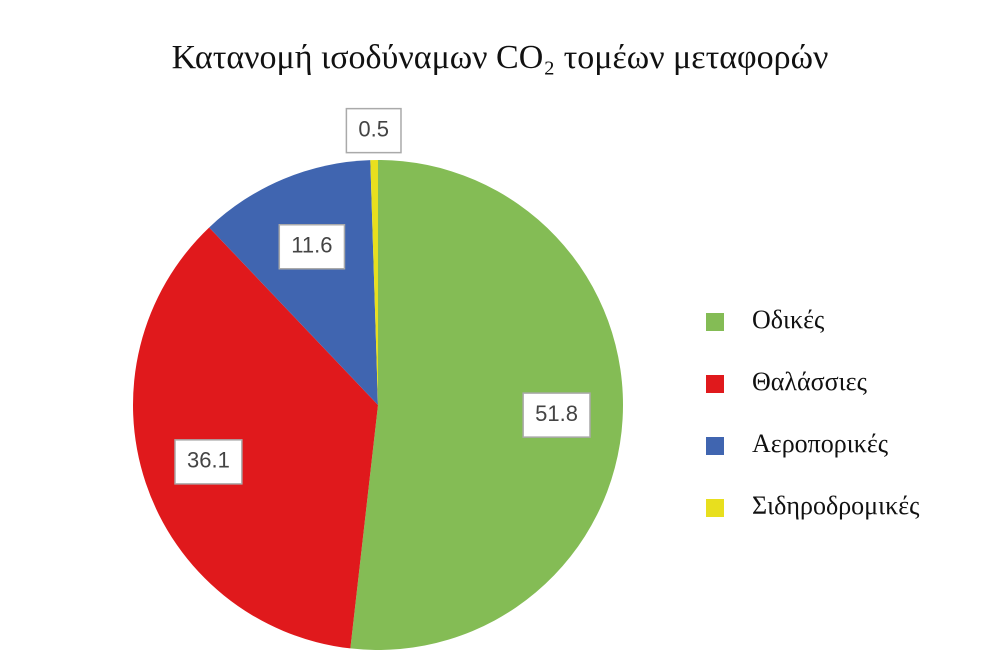 The width and height of the screenshot is (1000, 666). I want to click on value-label: 51.8, so click(556, 413).